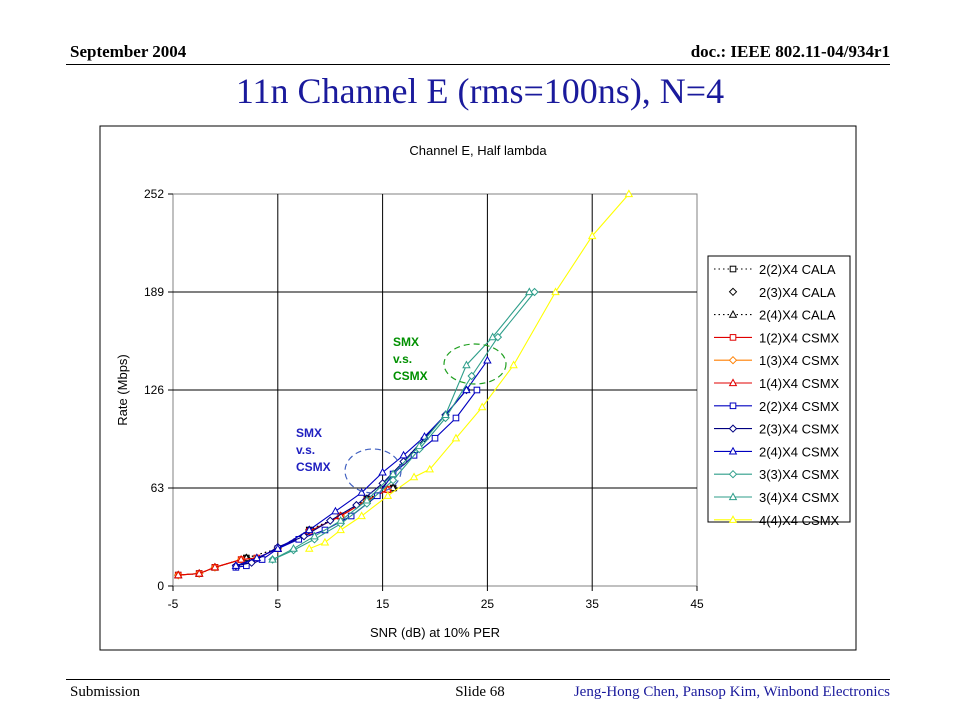  What do you see at coordinates (478, 679) in the screenshot?
I see `footer-rule` at bounding box center [478, 679].